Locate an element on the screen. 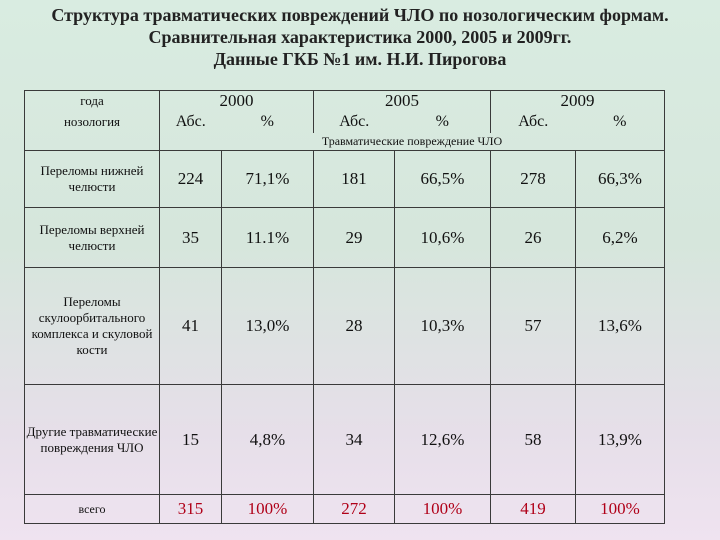 The width and height of the screenshot is (720, 540). header-row-years: года 2000 2005 2009 is located at coordinates (344, 100).